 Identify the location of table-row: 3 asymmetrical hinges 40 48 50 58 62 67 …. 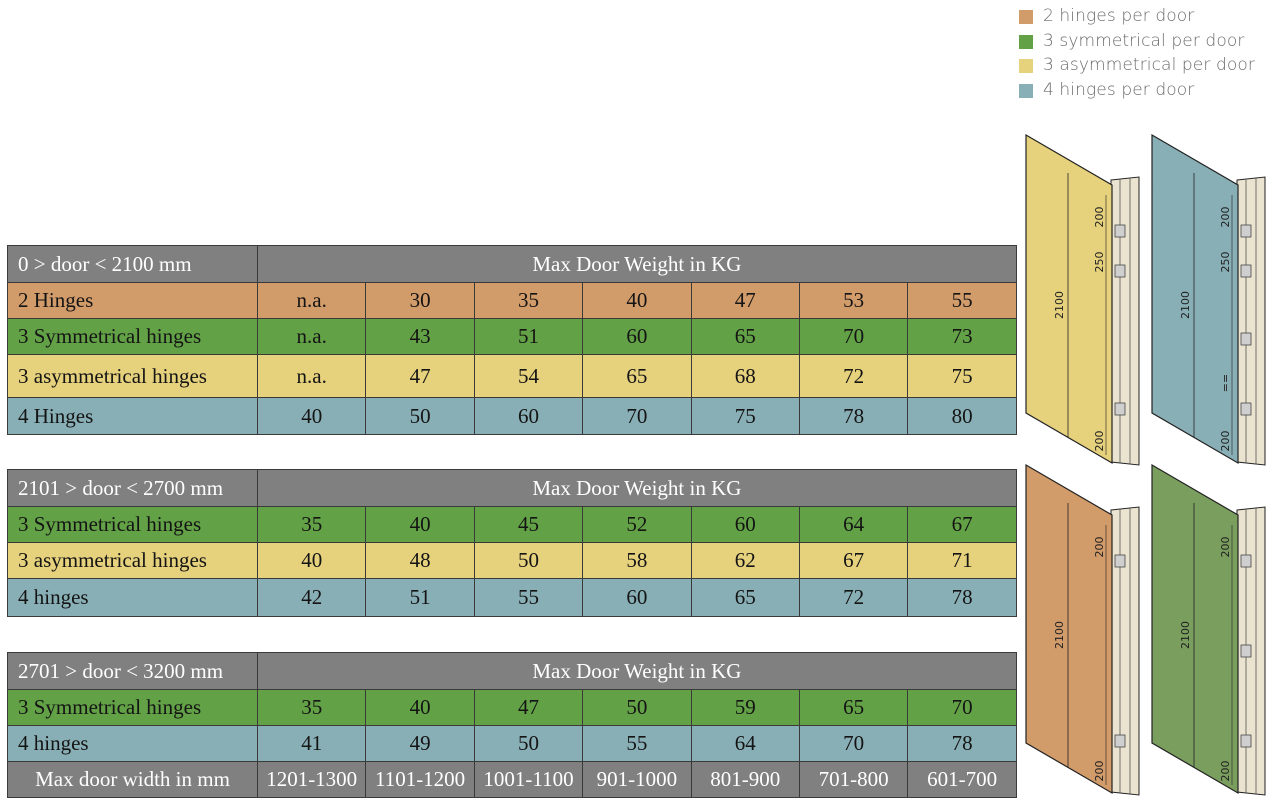
(512, 560).